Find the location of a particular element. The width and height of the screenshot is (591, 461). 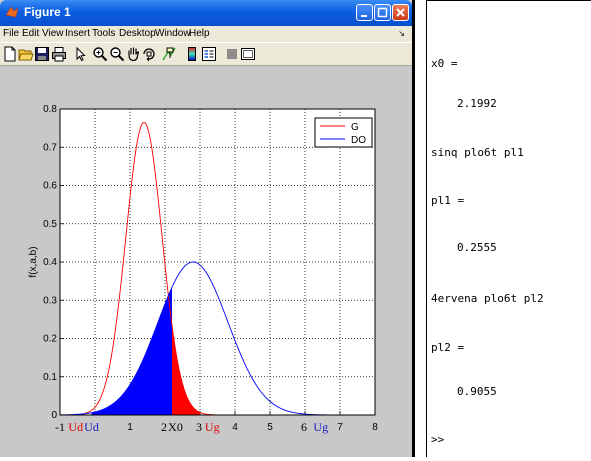

maximize-icon is located at coordinates (382, 12).